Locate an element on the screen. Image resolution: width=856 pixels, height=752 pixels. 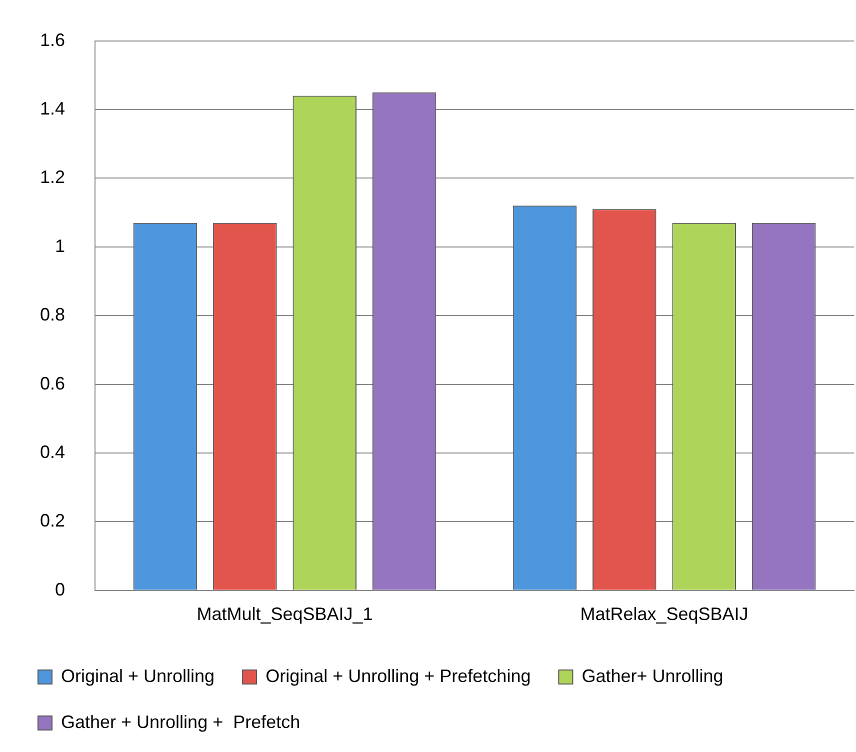
y-tick-label: 1.4 is located at coordinates (53, 108).